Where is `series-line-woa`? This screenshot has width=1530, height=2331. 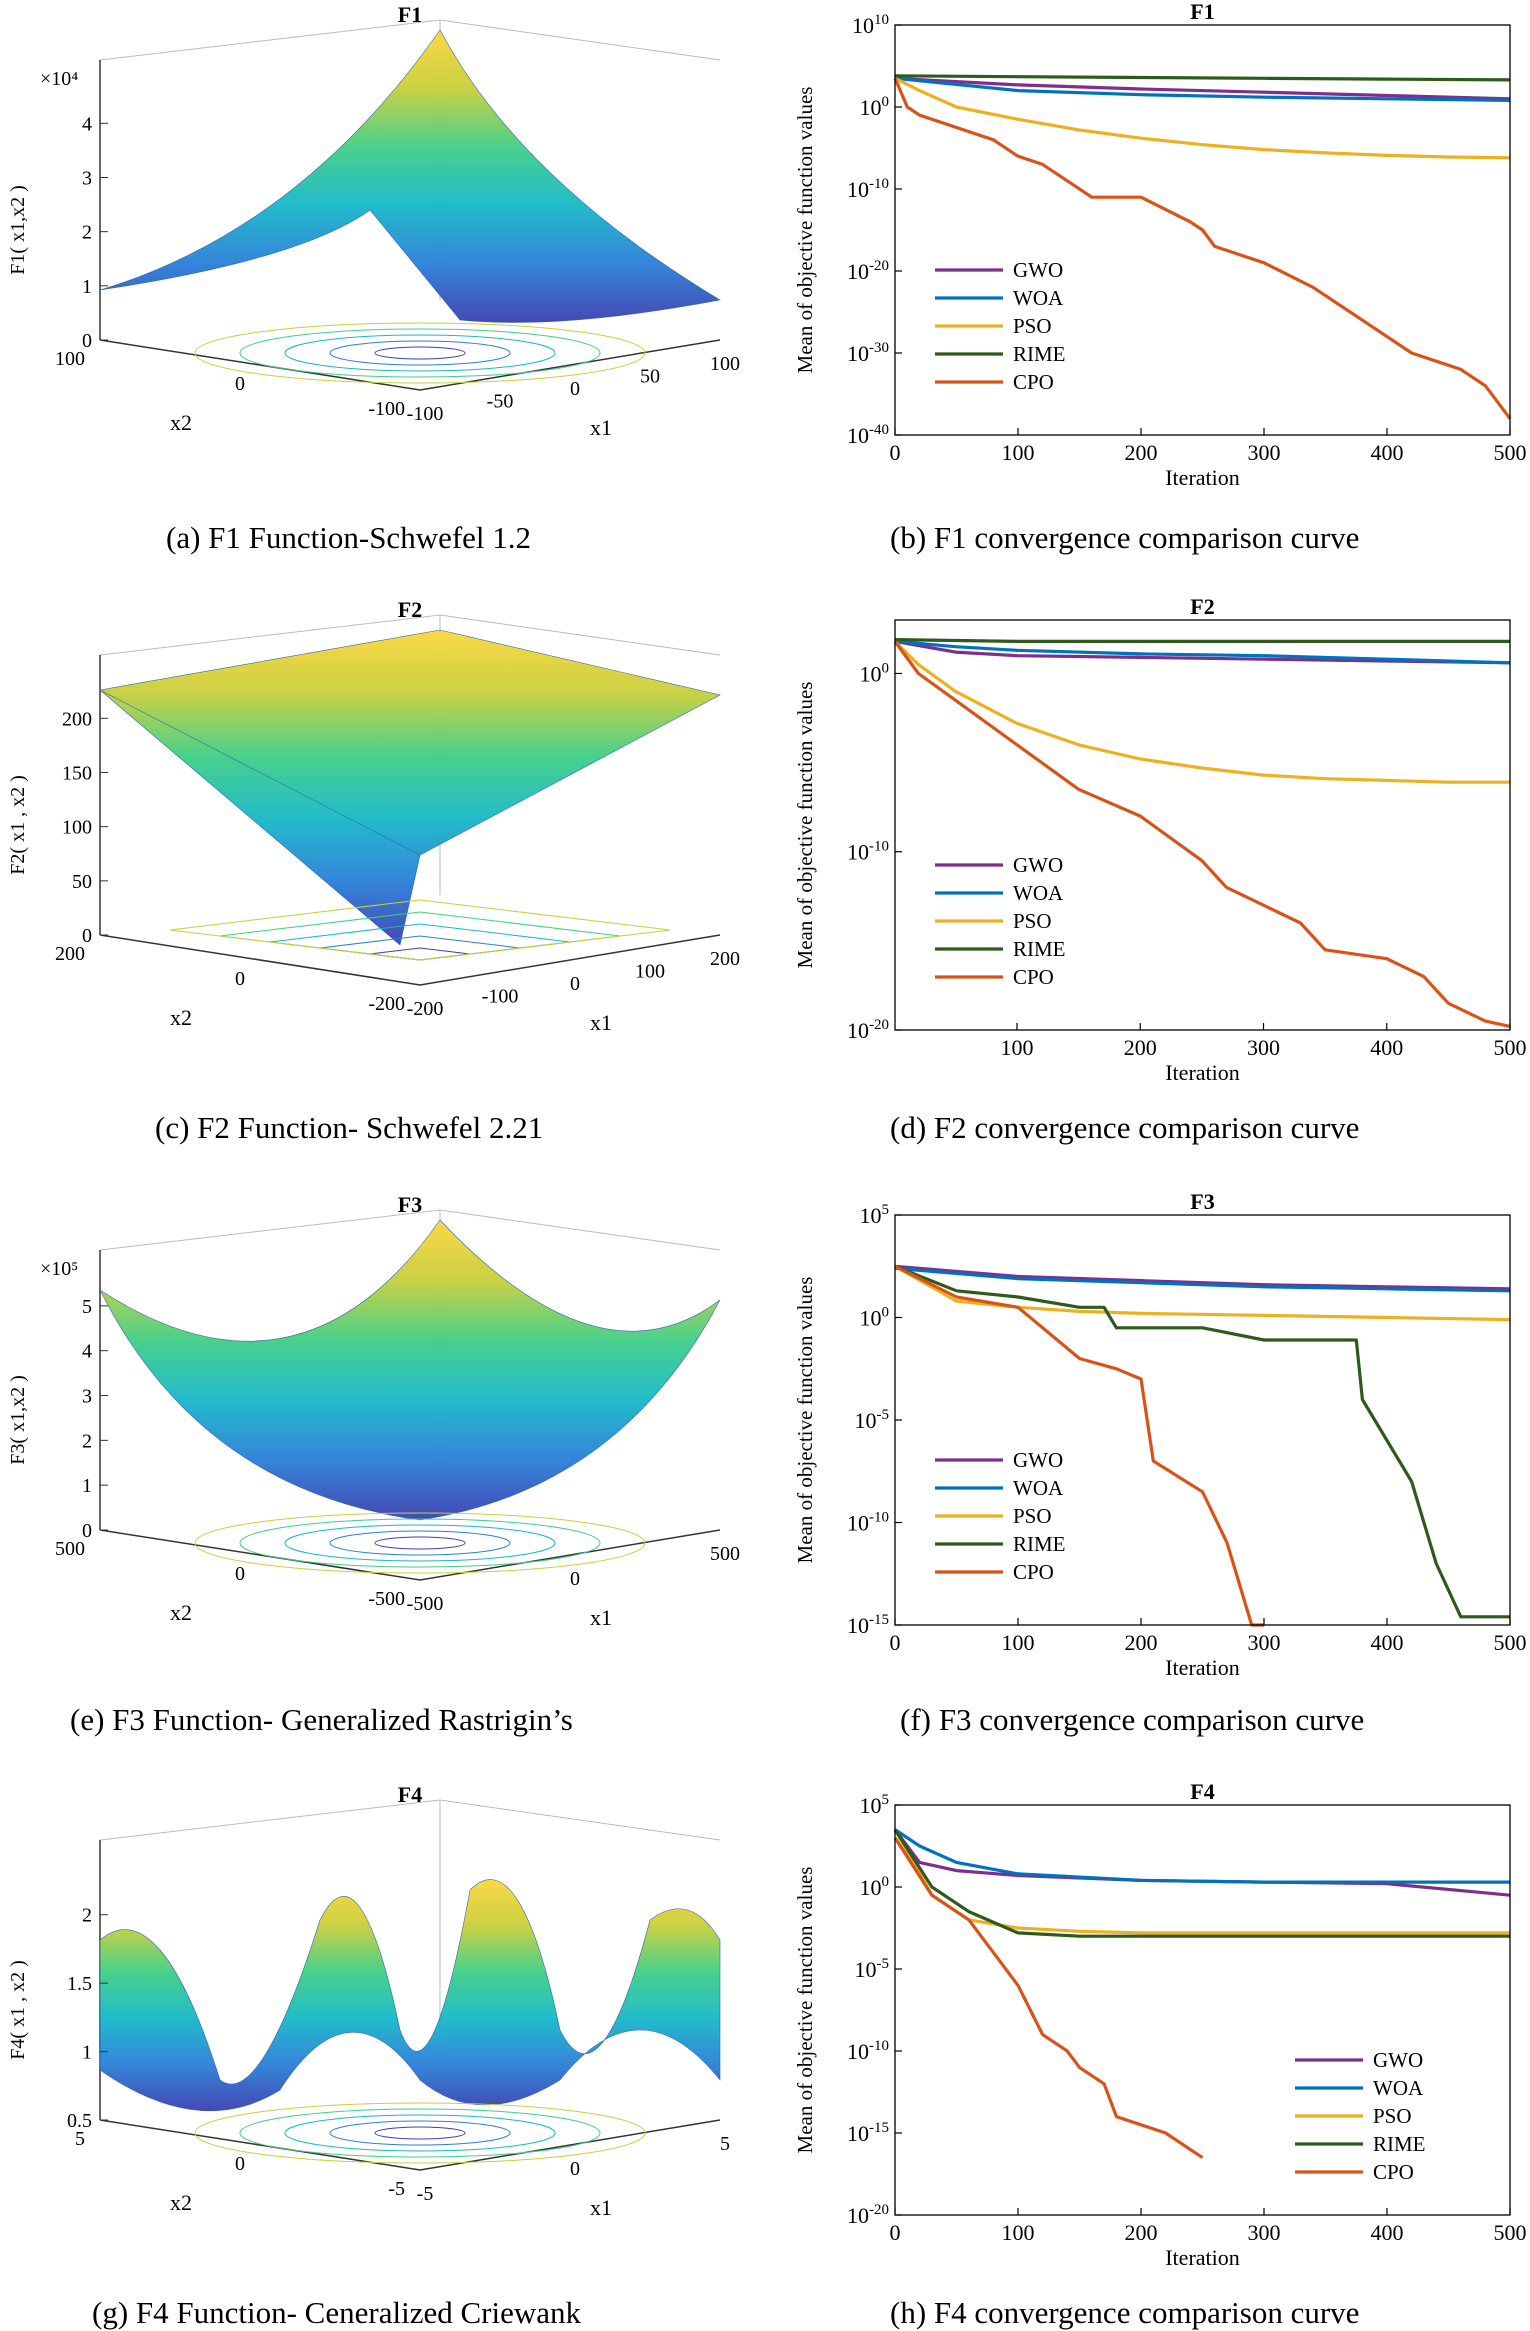
series-line-woa is located at coordinates (1202, 652).